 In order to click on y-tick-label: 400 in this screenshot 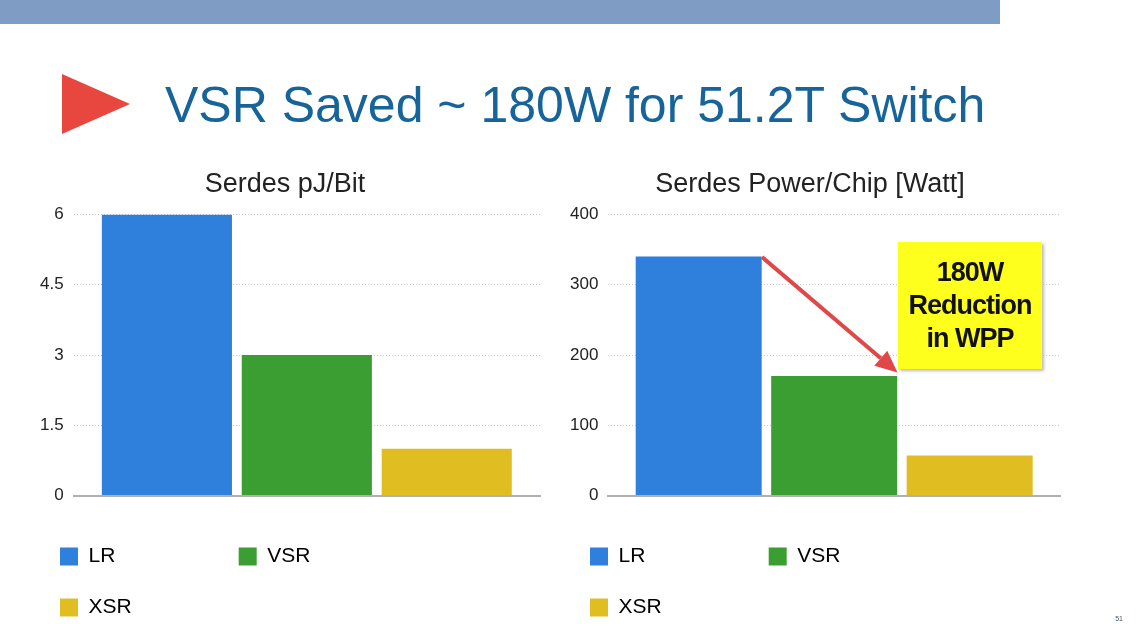, I will do `click(584, 214)`.